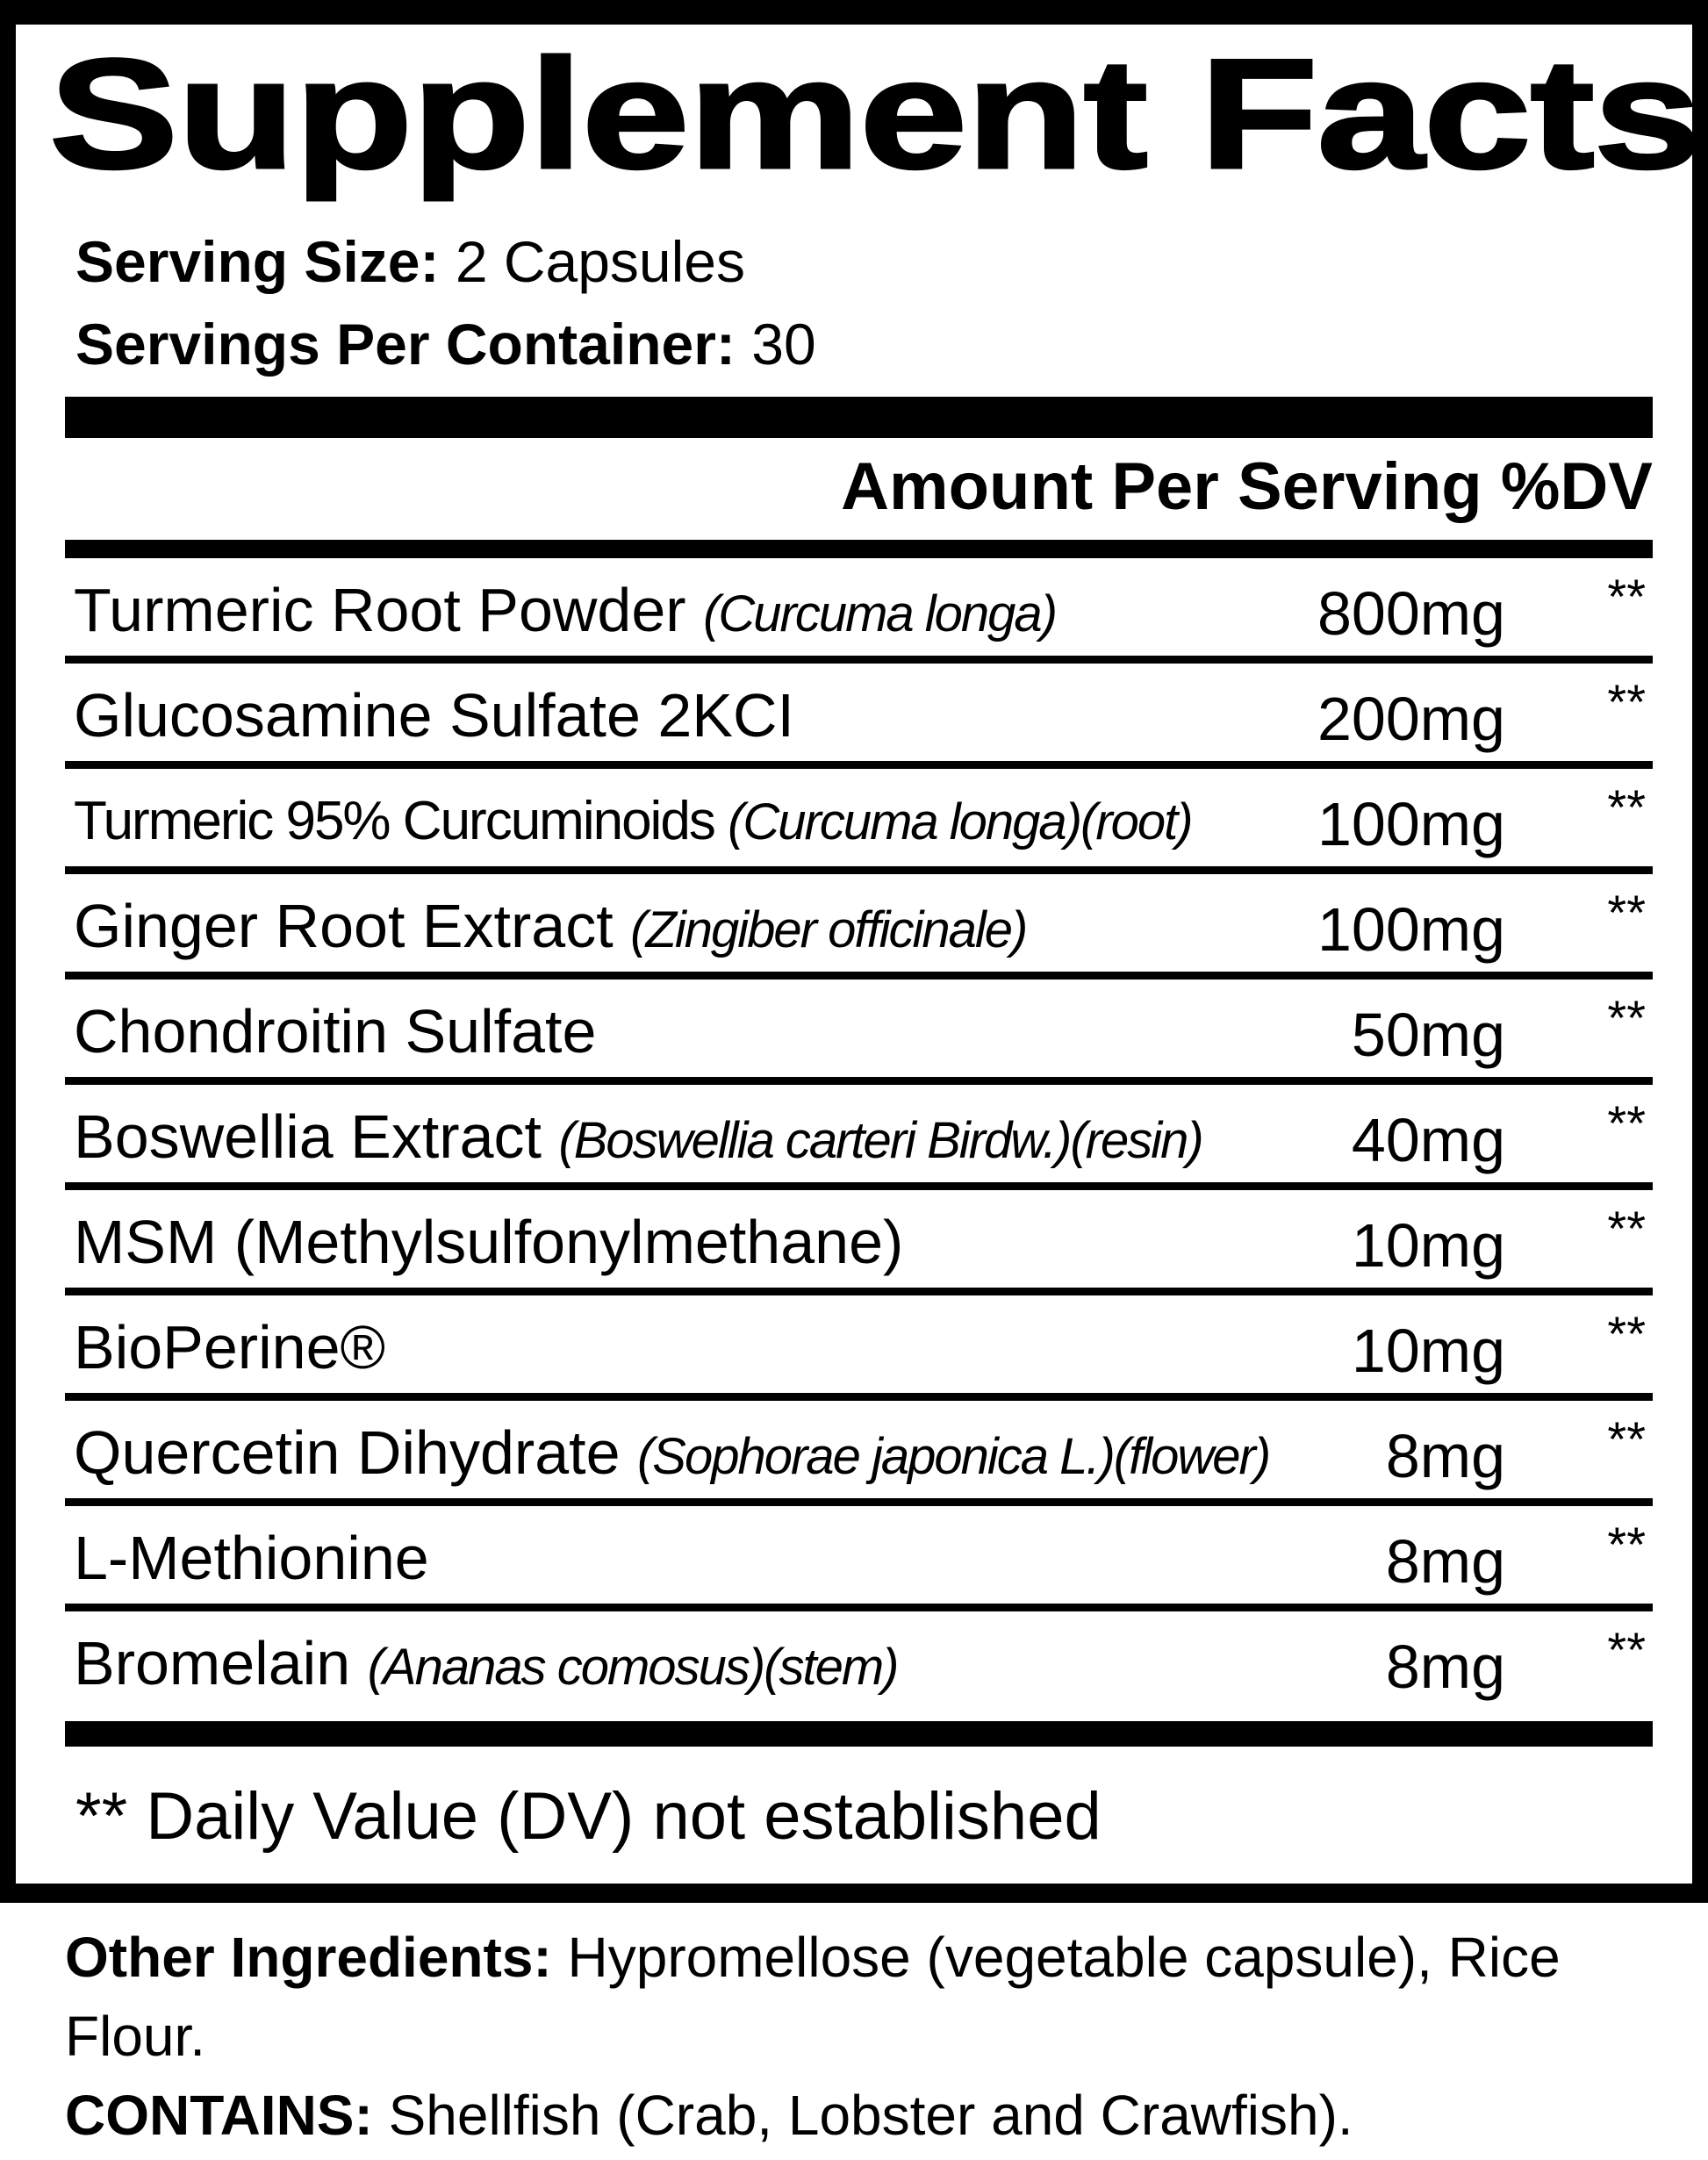 This screenshot has height=2160, width=1708. What do you see at coordinates (875, 114) in the screenshot?
I see `panel-title: Supplement Facts` at bounding box center [875, 114].